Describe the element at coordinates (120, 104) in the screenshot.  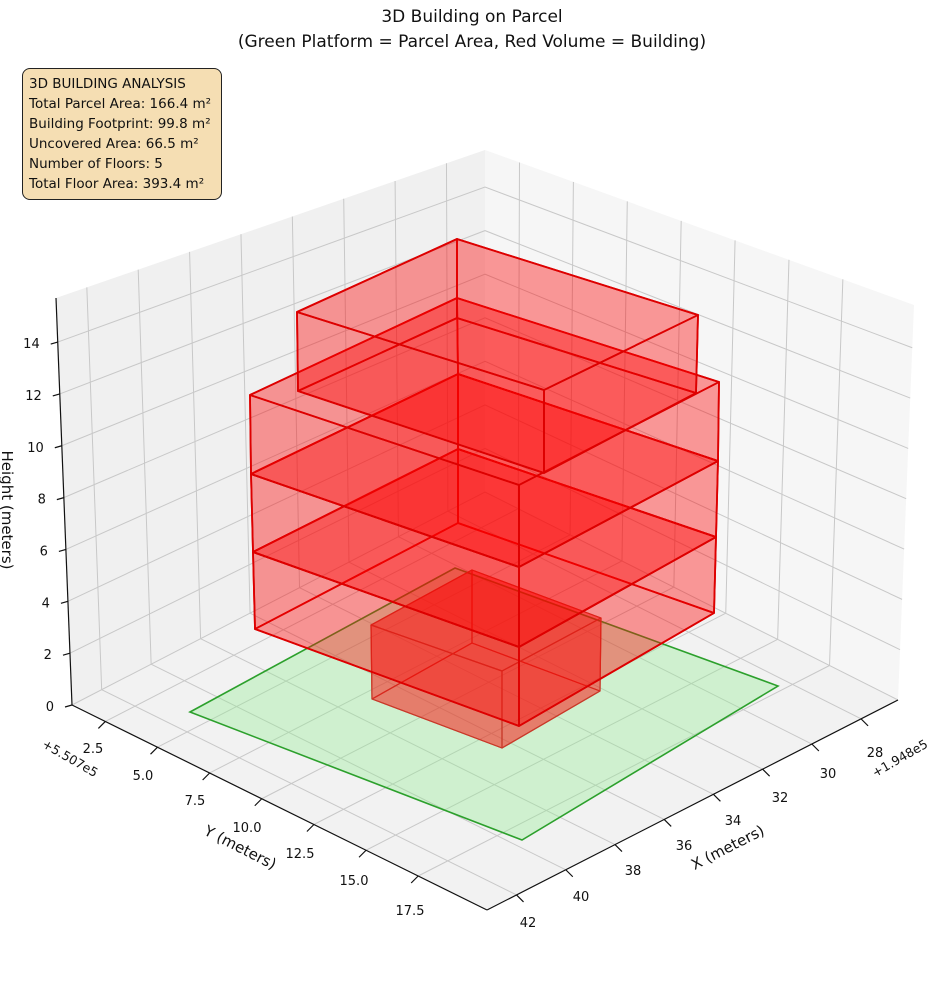
I see `info-parcel-area: Total Parcel Area: 166.4 m²` at that location.